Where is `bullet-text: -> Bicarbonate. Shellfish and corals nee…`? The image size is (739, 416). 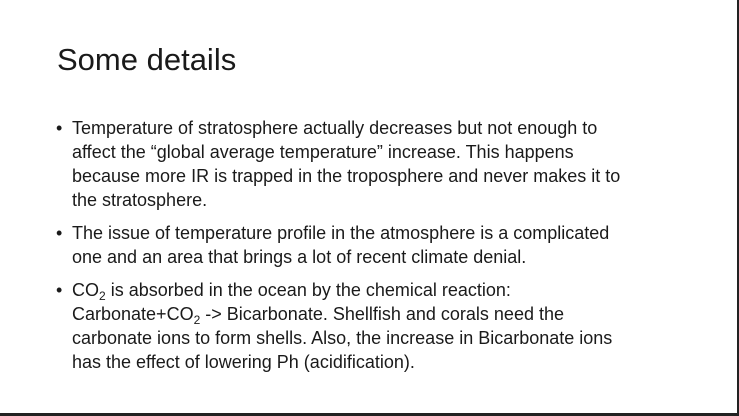 bullet-text: -> Bicarbonate. Shellfish and corals nee… is located at coordinates (382, 314).